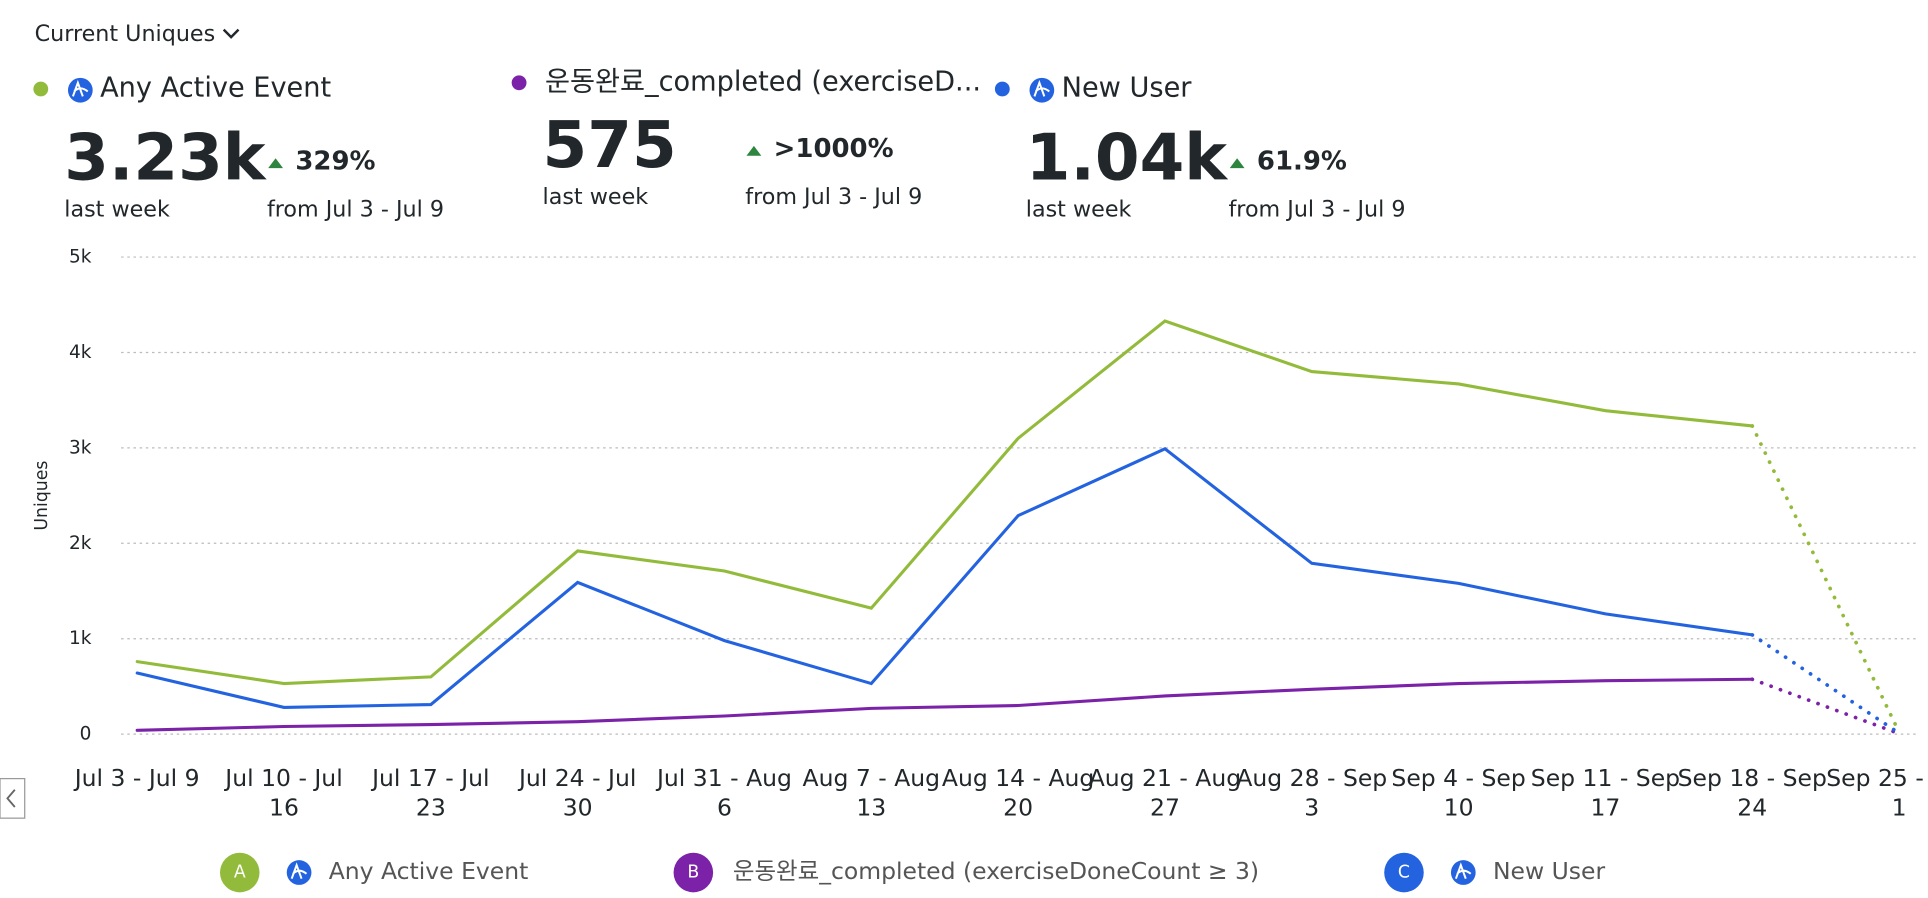 Image resolution: width=1928 pixels, height=898 pixels. I want to click on dropdown-label: Current Uniques, so click(125, 34).